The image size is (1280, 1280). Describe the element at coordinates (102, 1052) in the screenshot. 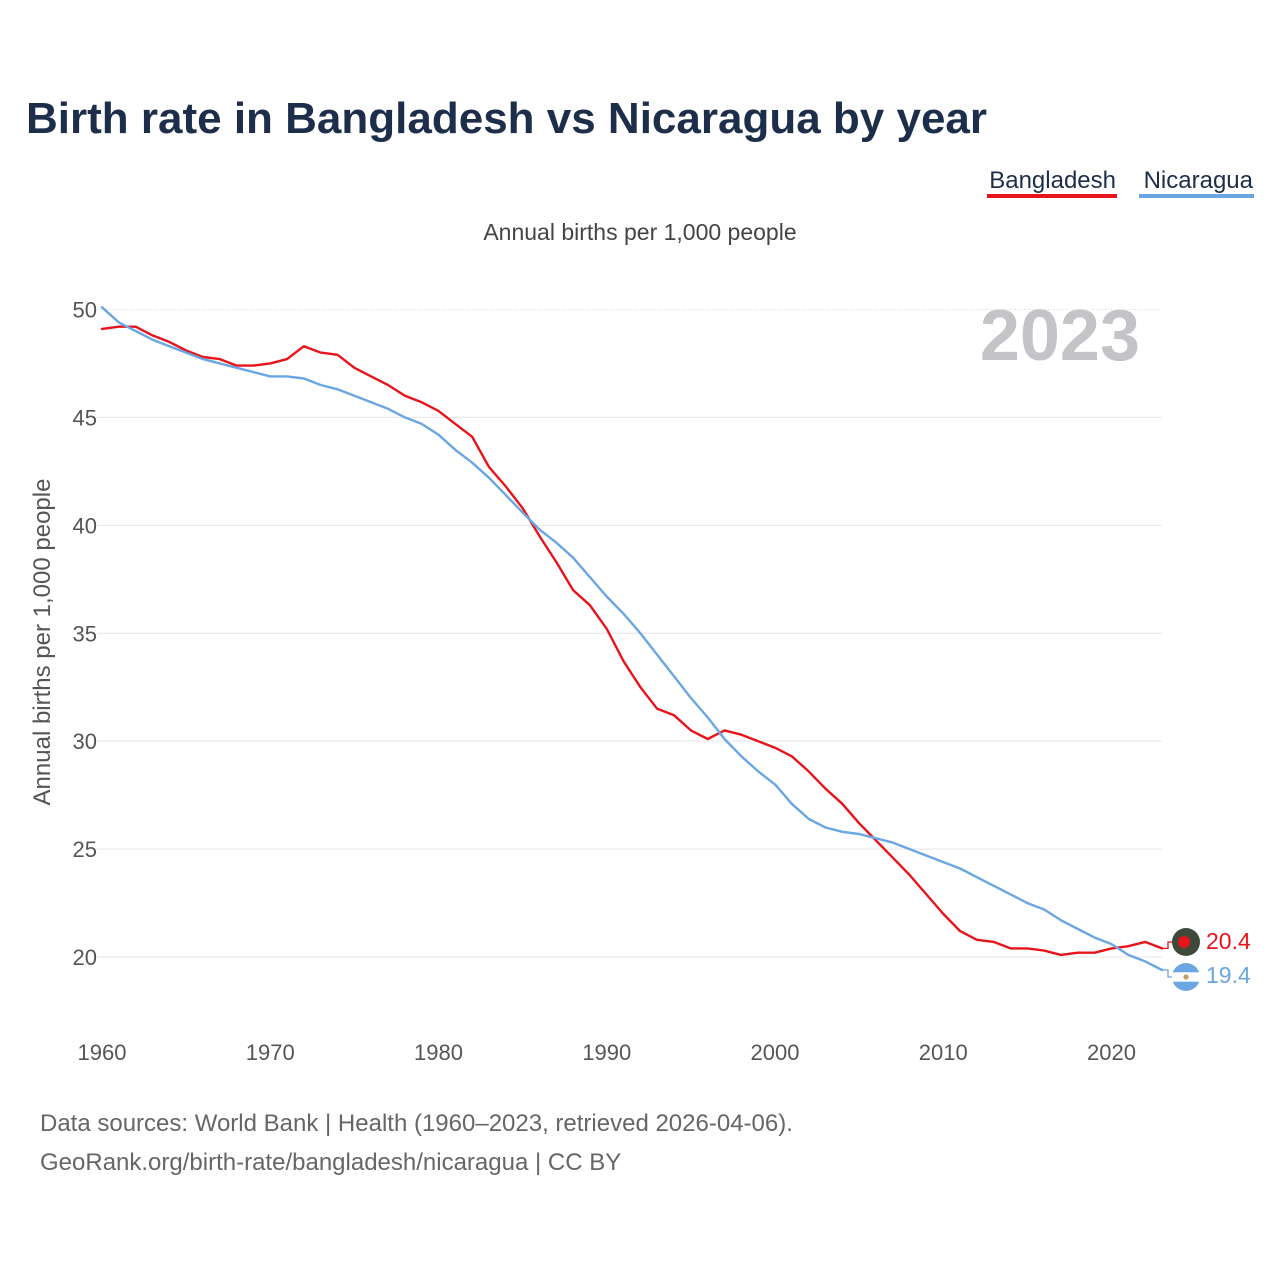

I see `x-tick-label: 1960` at that location.